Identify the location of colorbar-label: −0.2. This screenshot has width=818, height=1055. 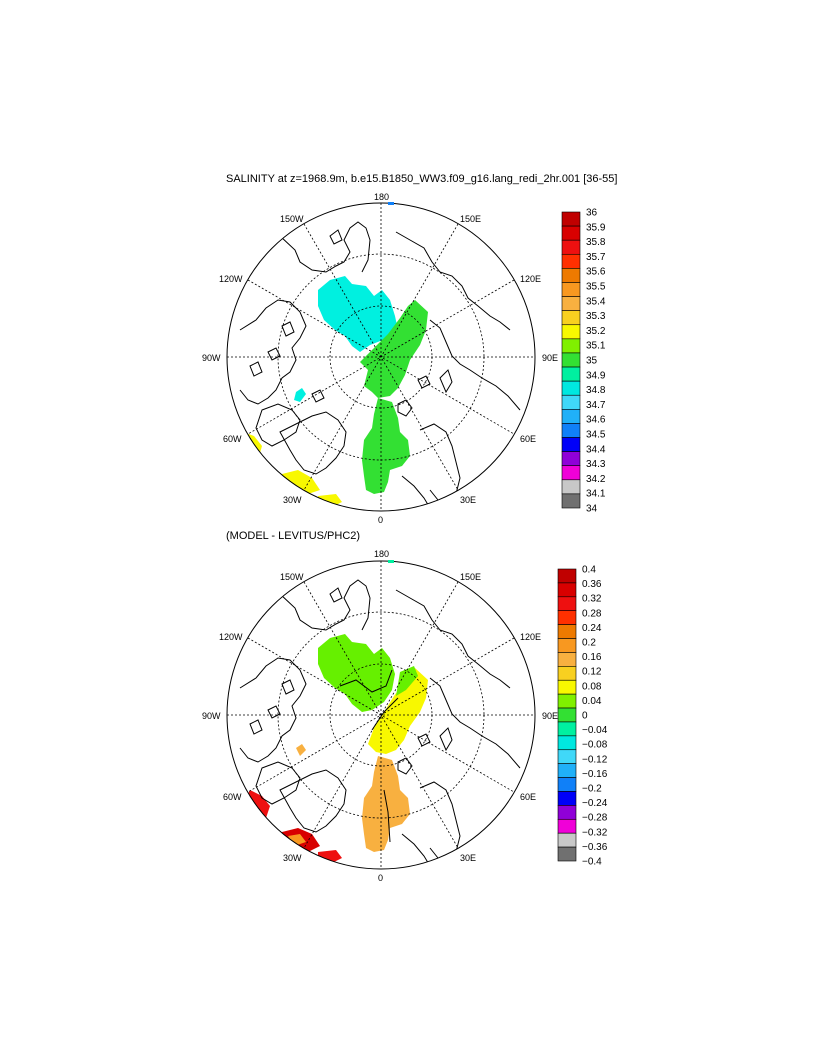
(592, 789).